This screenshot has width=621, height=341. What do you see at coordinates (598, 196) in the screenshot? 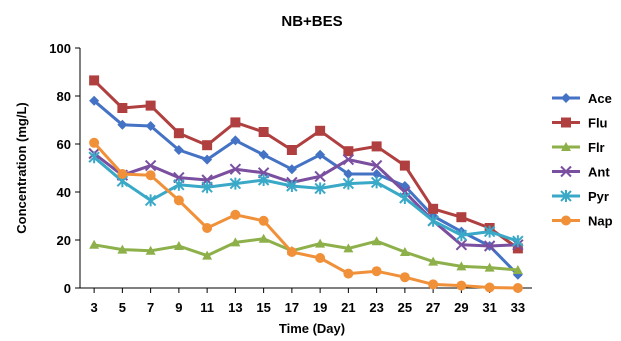
I see `legend-label: Pyr` at bounding box center [598, 196].